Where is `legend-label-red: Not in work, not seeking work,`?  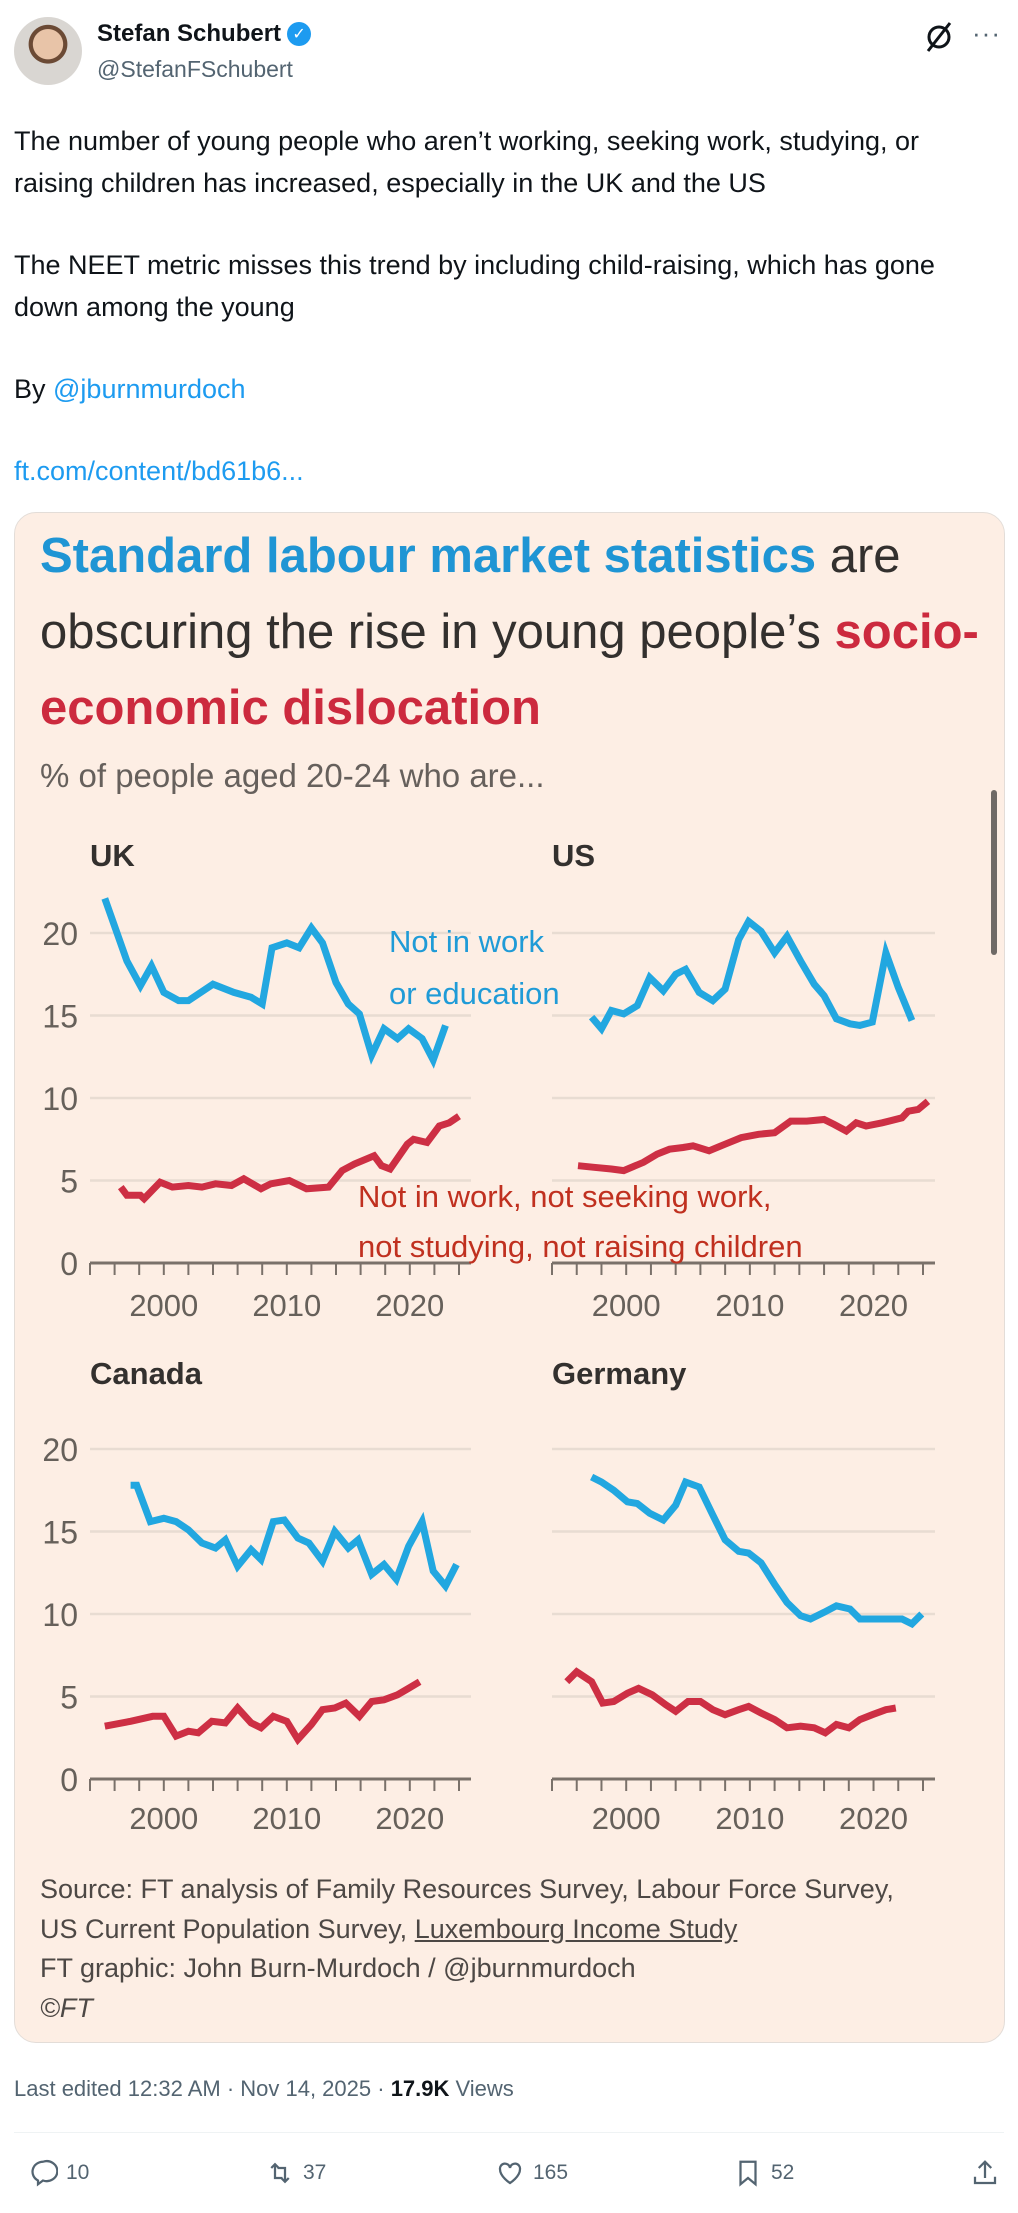
legend-label-red: Not in work, not seeking work, is located at coordinates (565, 1196).